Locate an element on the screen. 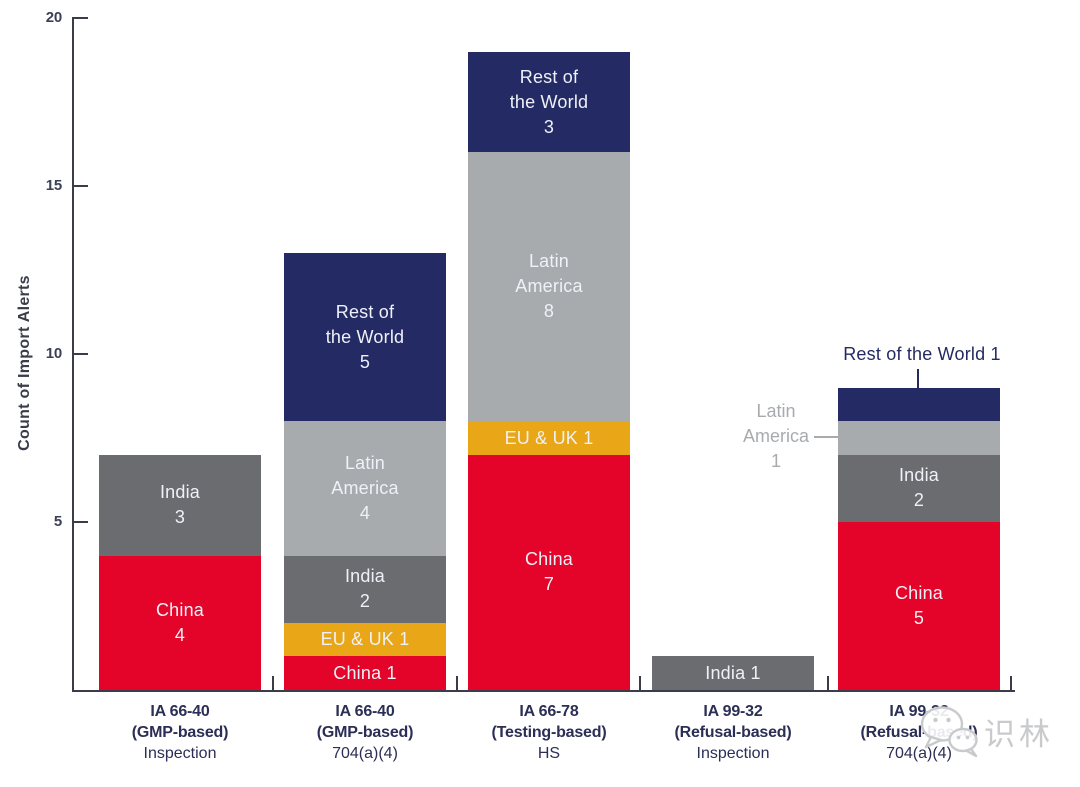 This screenshot has width=1080, height=787. bar-segment-latin-america: Latin America 8 is located at coordinates (549, 287).